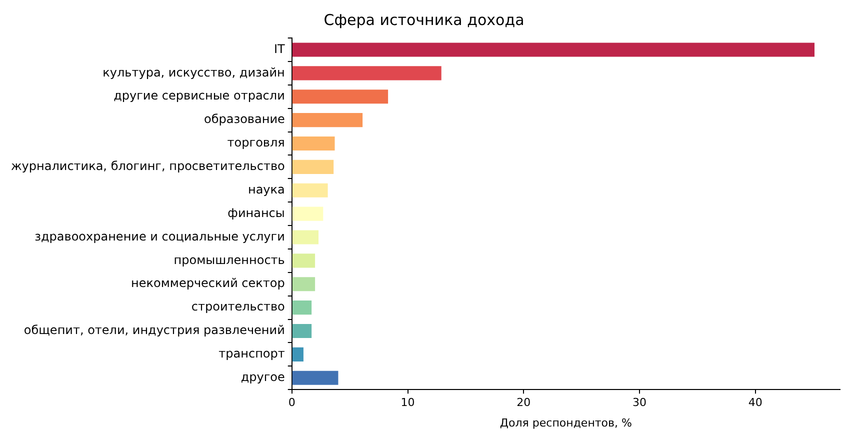 This screenshot has width=854, height=442. Describe the element at coordinates (251, 353) in the screenshot. I see `y-tick-label: транспорт` at that location.